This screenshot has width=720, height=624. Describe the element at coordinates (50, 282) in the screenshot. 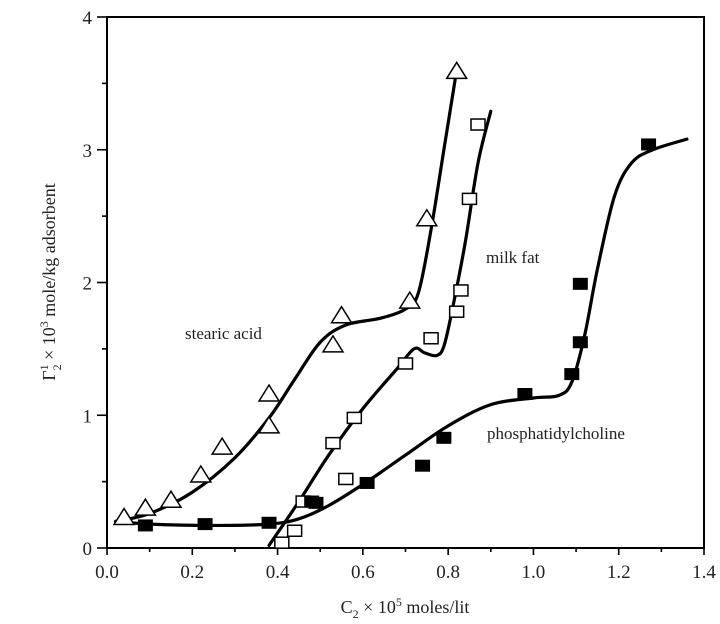

I see `y-axis-title: Γ12 × 103 mole/kg adsorbent` at that location.